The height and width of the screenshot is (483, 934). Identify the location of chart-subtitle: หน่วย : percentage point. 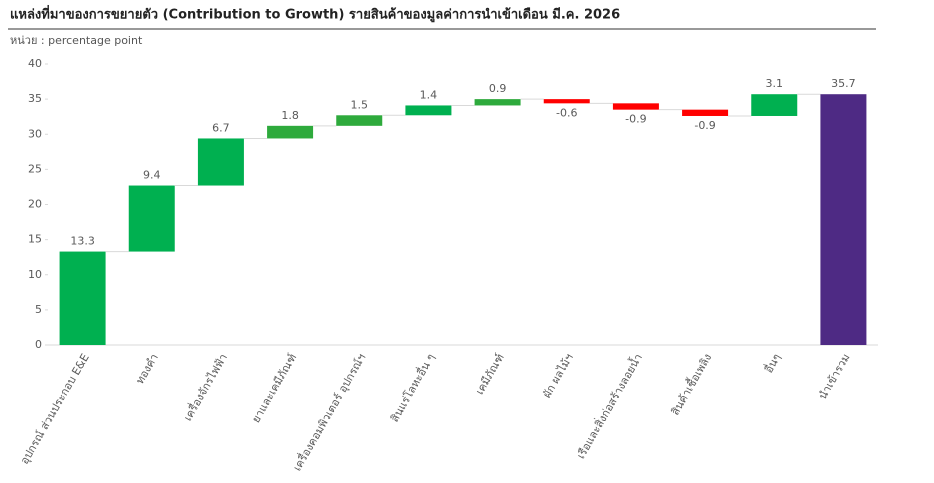
(76, 40).